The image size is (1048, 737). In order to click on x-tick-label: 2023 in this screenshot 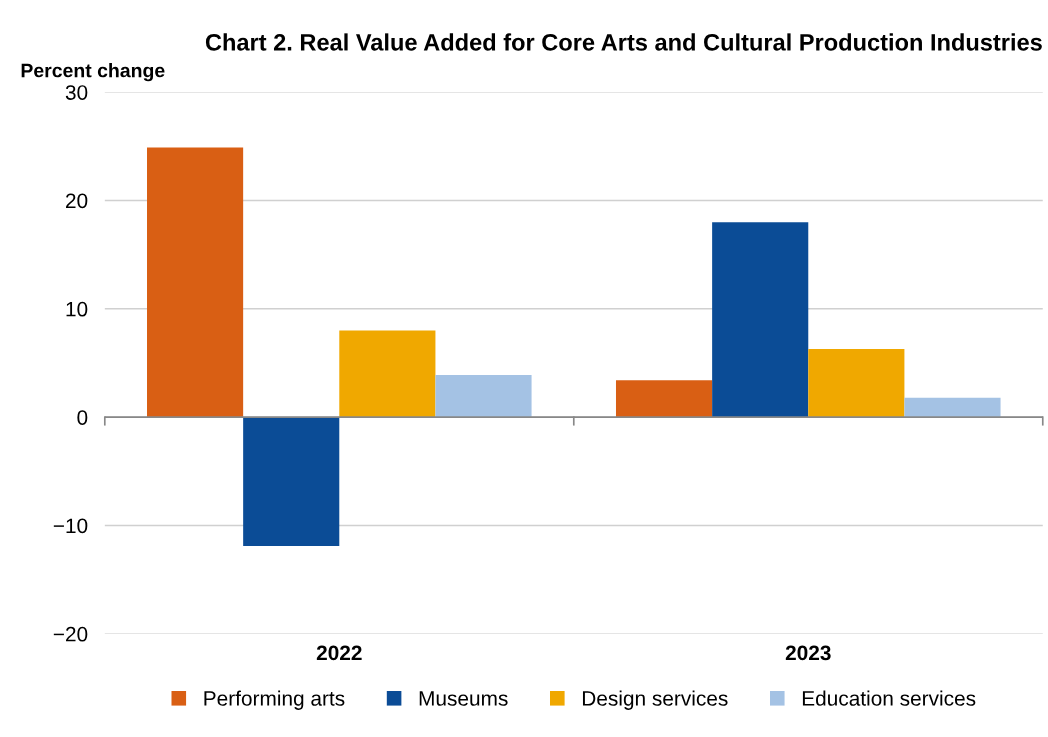, I will do `click(808, 653)`.